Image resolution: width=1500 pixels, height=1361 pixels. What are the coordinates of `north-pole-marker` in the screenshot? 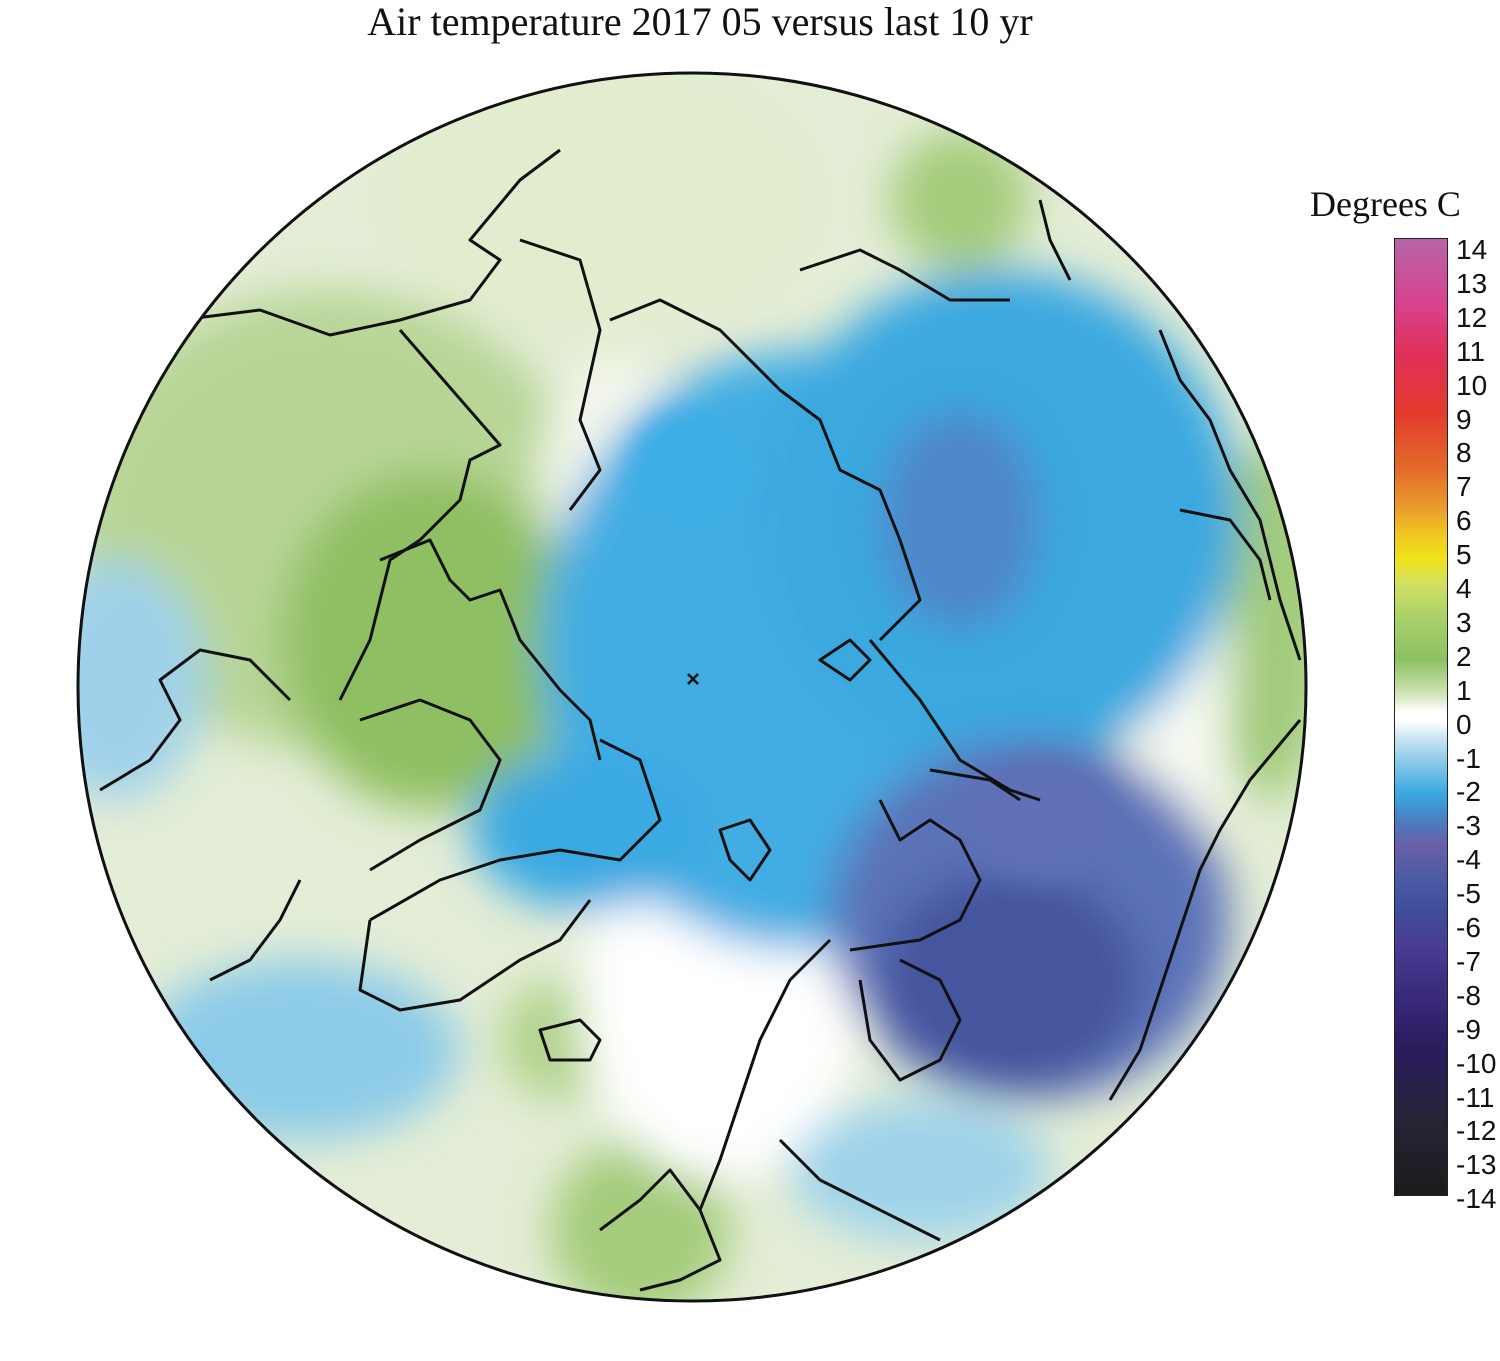 It's located at (693, 679).